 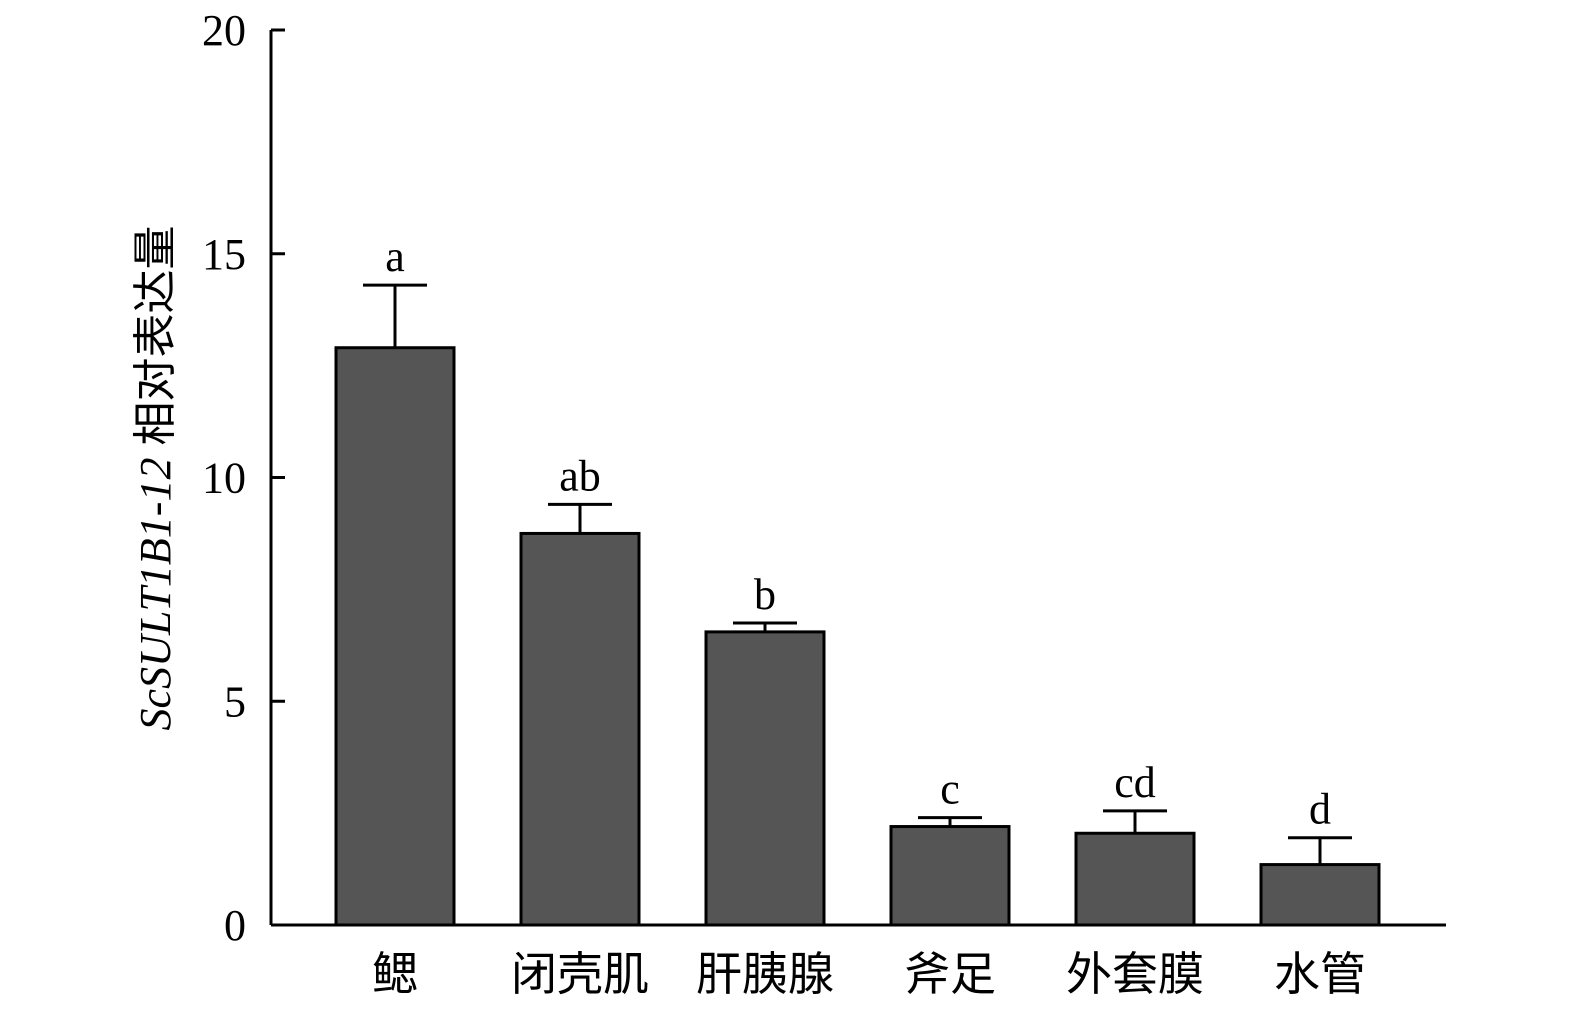 What do you see at coordinates (155, 336) in the screenshot?
I see `y-axis-label-text: 相对表达量` at bounding box center [155, 336].